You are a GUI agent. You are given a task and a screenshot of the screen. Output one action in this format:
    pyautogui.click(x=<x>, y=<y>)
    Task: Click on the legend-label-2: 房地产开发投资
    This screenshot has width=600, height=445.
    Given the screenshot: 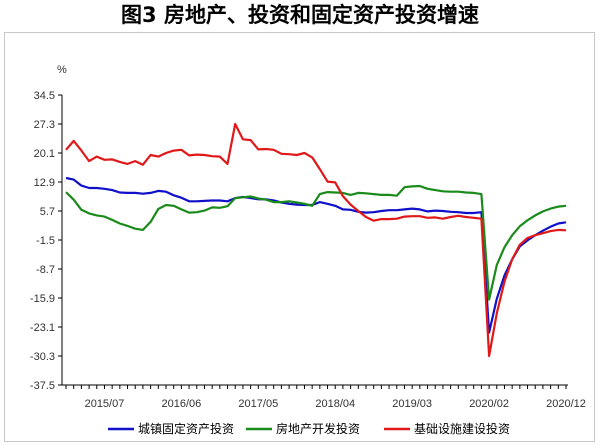 What is the action you would take?
    pyautogui.click(x=318, y=428)
    